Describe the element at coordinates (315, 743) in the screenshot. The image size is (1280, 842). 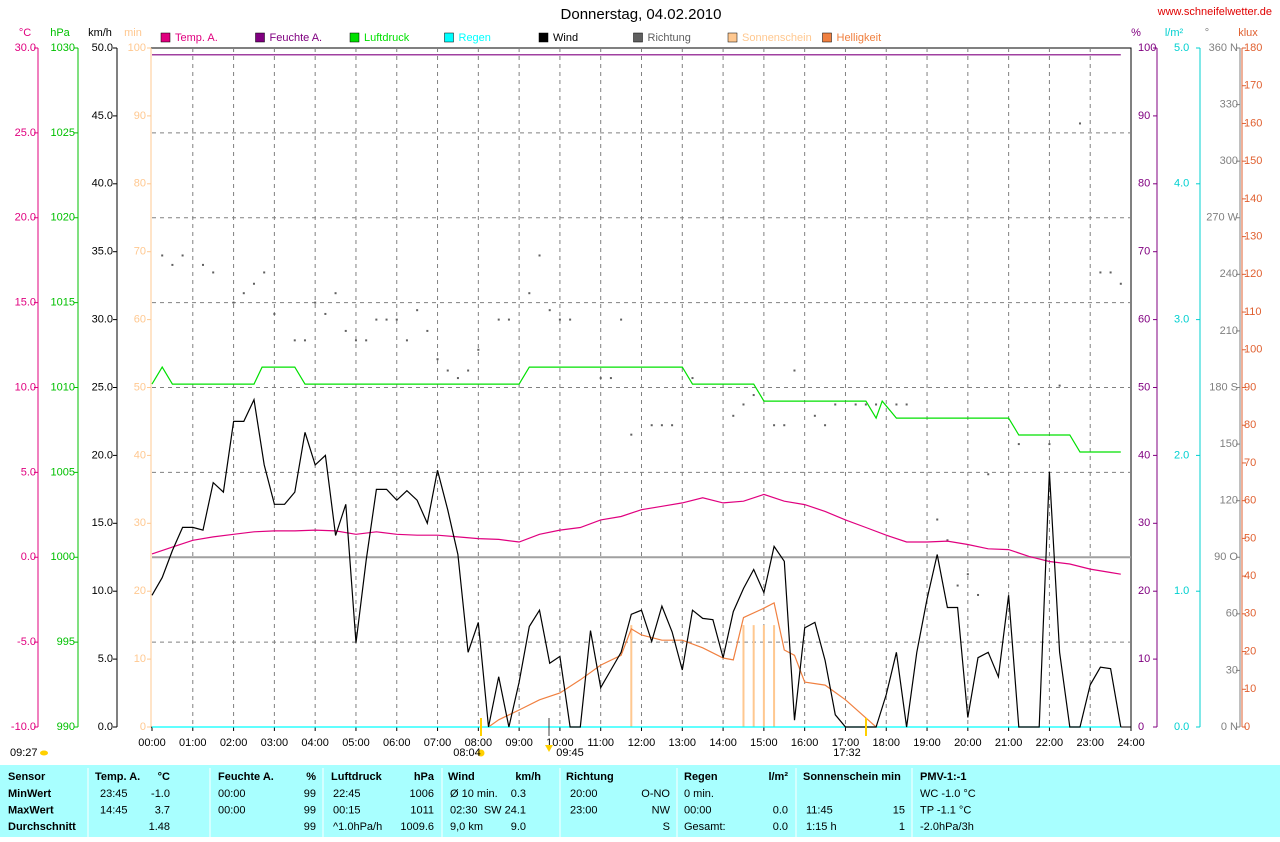
I see `x-tick-label: 04:00` at that location.